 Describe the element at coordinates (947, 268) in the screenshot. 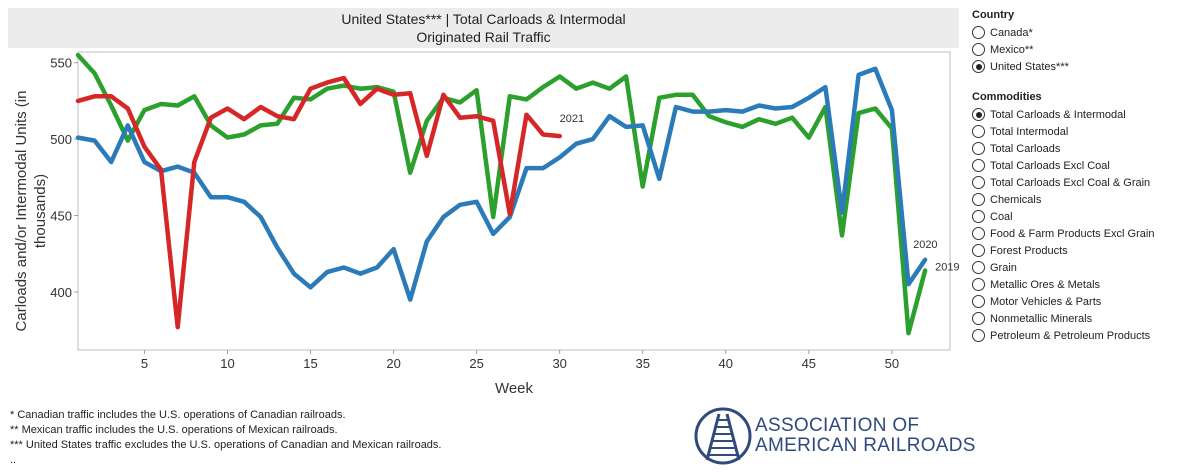

I see `series-end-label: 2019` at that location.